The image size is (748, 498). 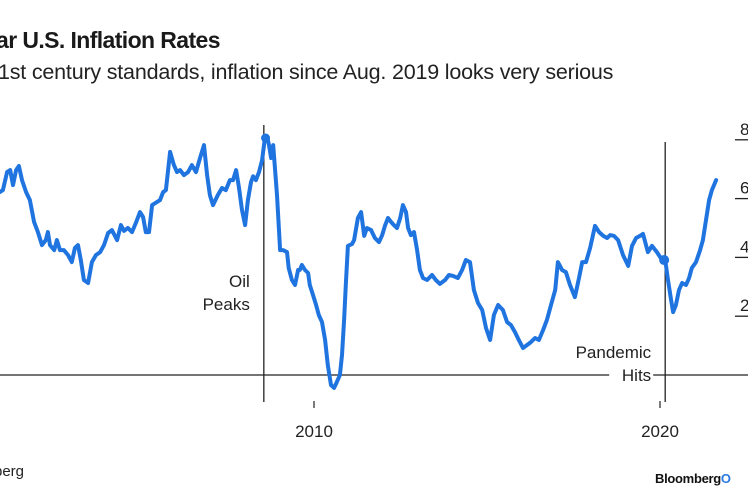 I want to click on y-tick-label-8: 8, so click(x=744, y=129).